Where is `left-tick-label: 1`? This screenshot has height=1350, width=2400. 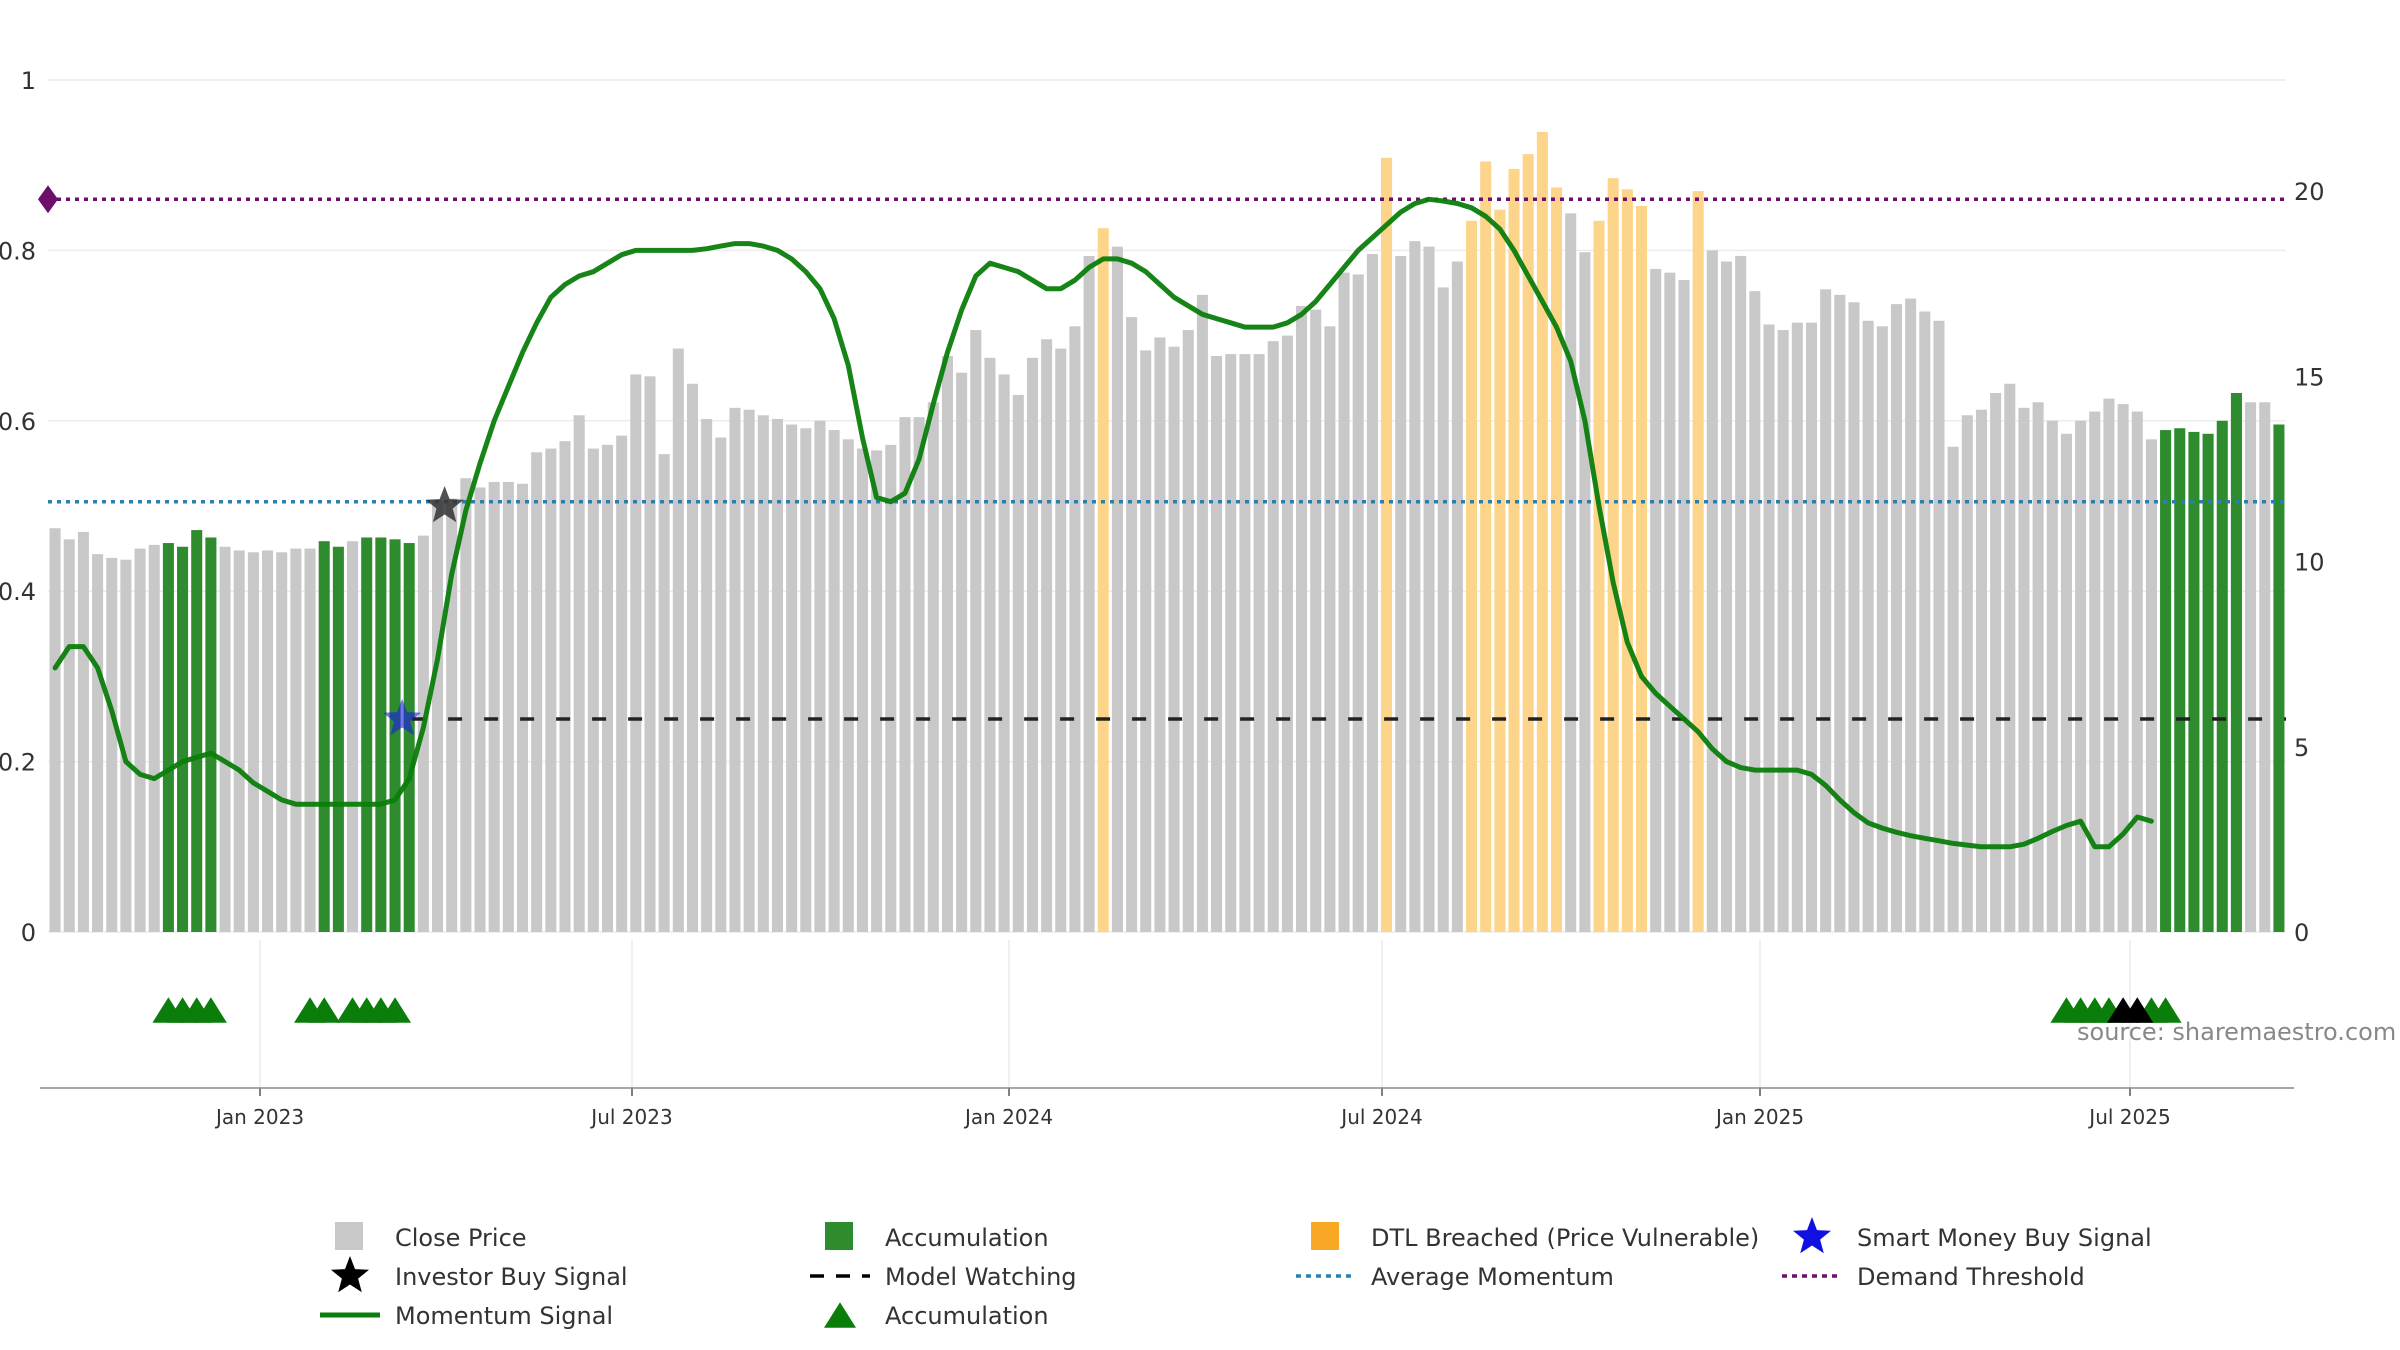
left-tick-label: 1 is located at coordinates (28, 81).